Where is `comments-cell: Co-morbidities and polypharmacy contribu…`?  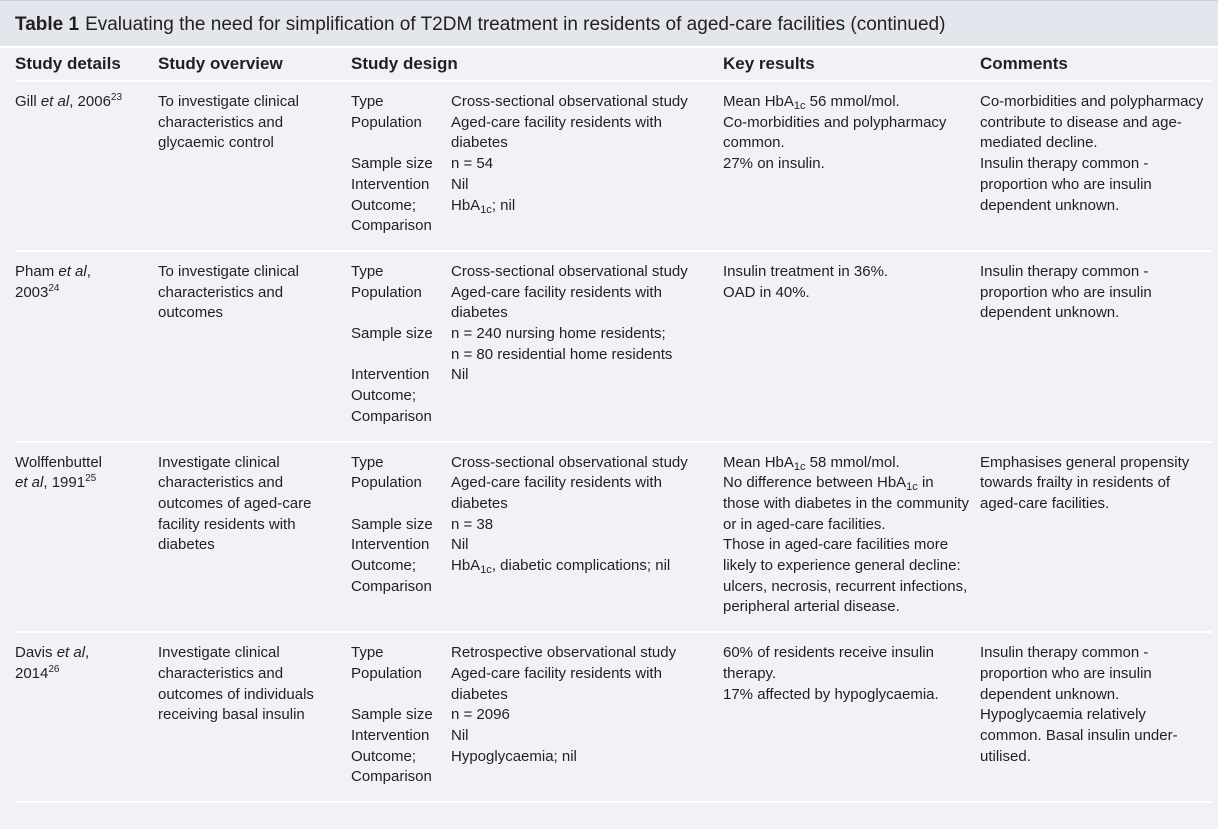
comments-cell: Co-morbidities and polypharmacy contribu… is located at coordinates (1096, 166).